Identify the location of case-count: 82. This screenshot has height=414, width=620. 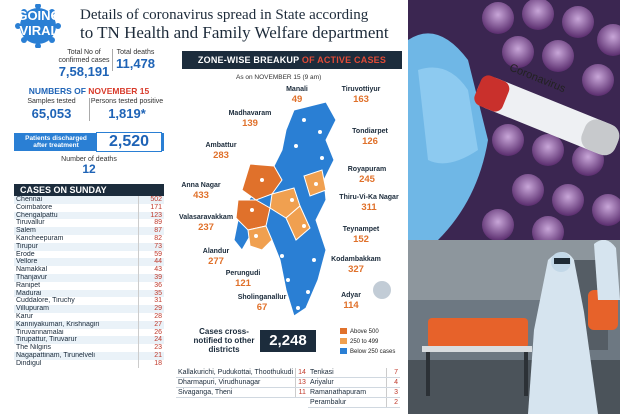
(150, 238).